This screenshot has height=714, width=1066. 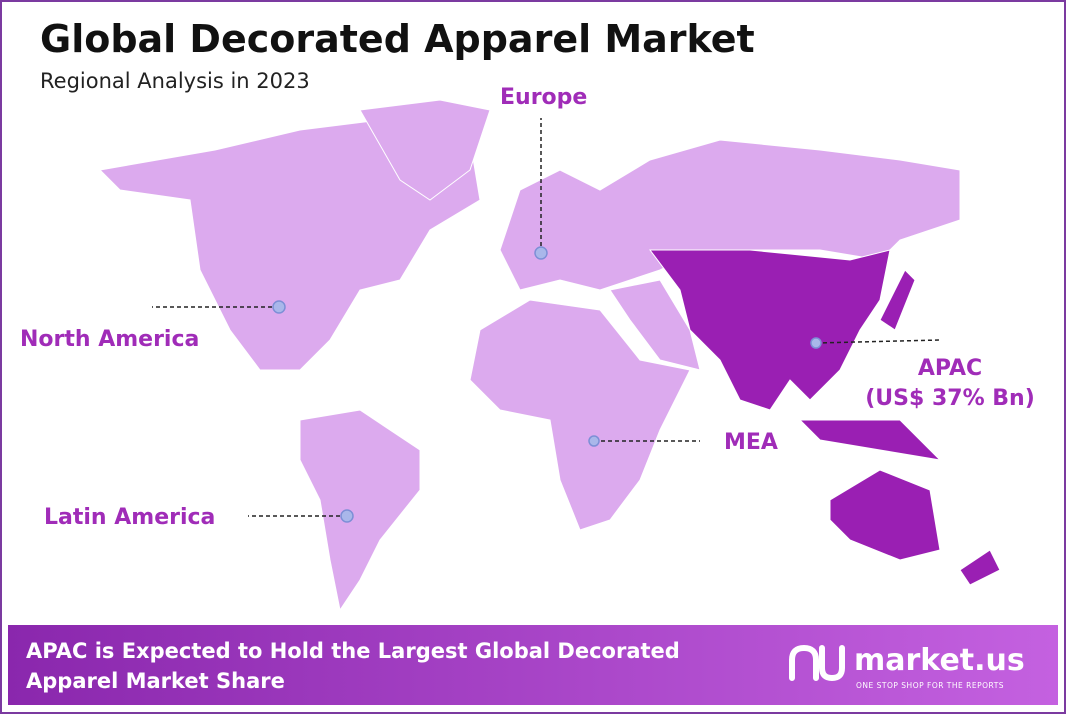 I want to click on asia, so click(x=770, y=330).